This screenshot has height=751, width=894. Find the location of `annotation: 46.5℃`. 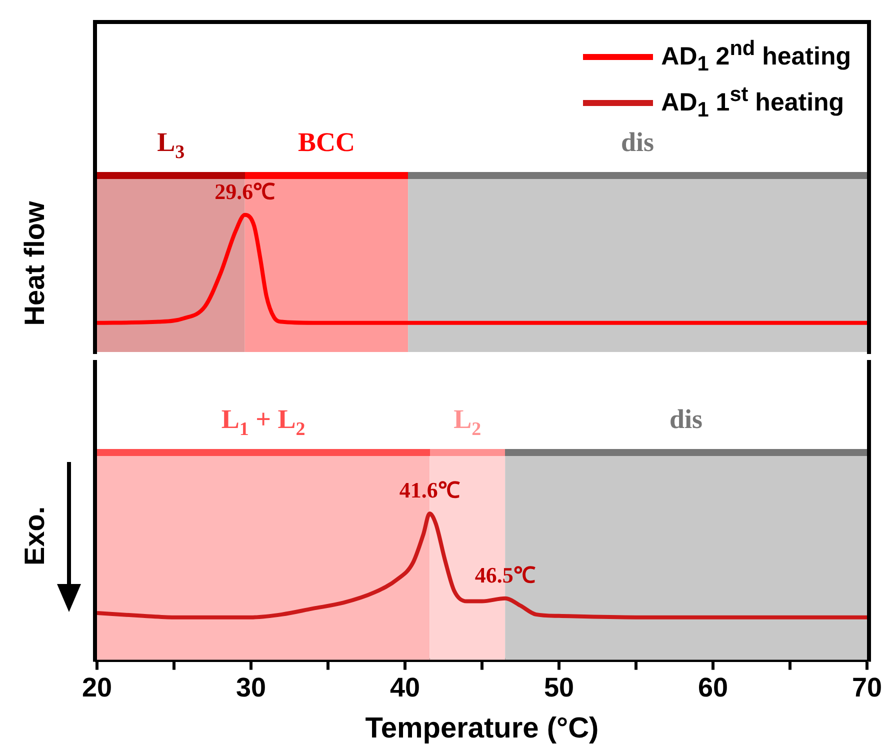

annotation: 46.5℃ is located at coordinates (505, 575).